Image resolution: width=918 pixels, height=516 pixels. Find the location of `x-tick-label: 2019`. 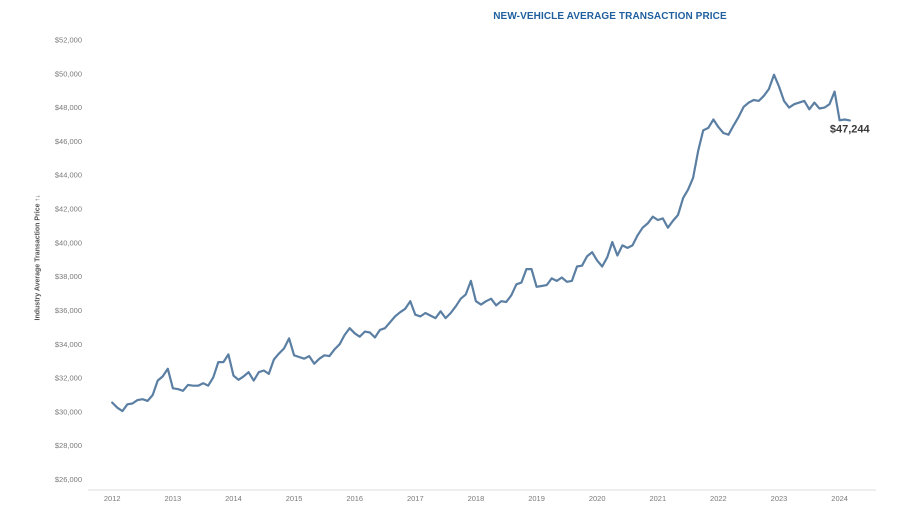

x-tick-label: 2019 is located at coordinates (536, 498).